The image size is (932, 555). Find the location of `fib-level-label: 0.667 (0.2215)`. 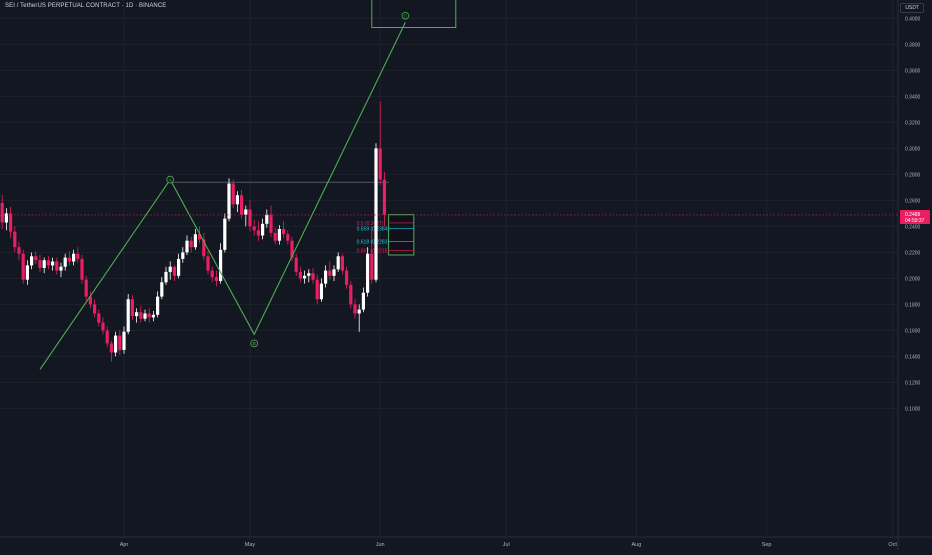

fib-level-label: 0.667 (0.2215) is located at coordinates (373, 251).